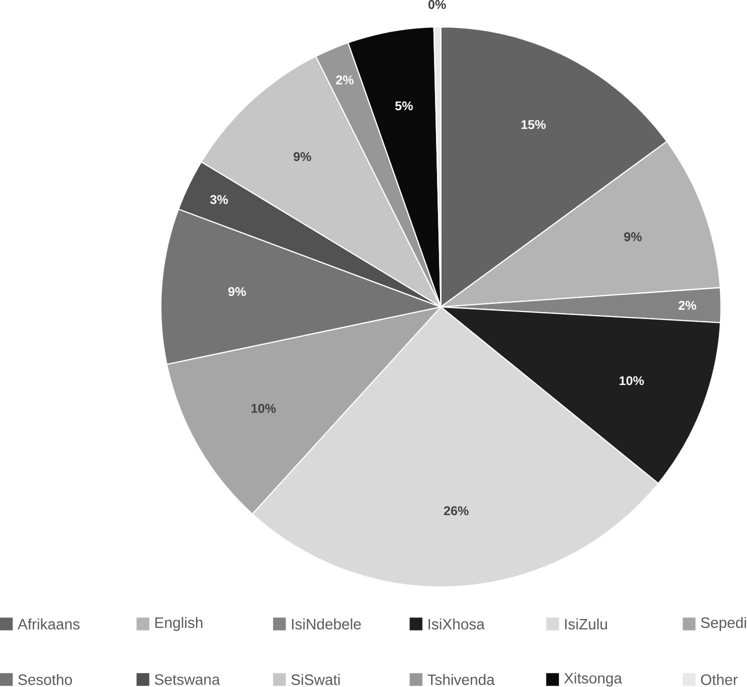  I want to click on legend-label: IsiXhosa, so click(456, 624).